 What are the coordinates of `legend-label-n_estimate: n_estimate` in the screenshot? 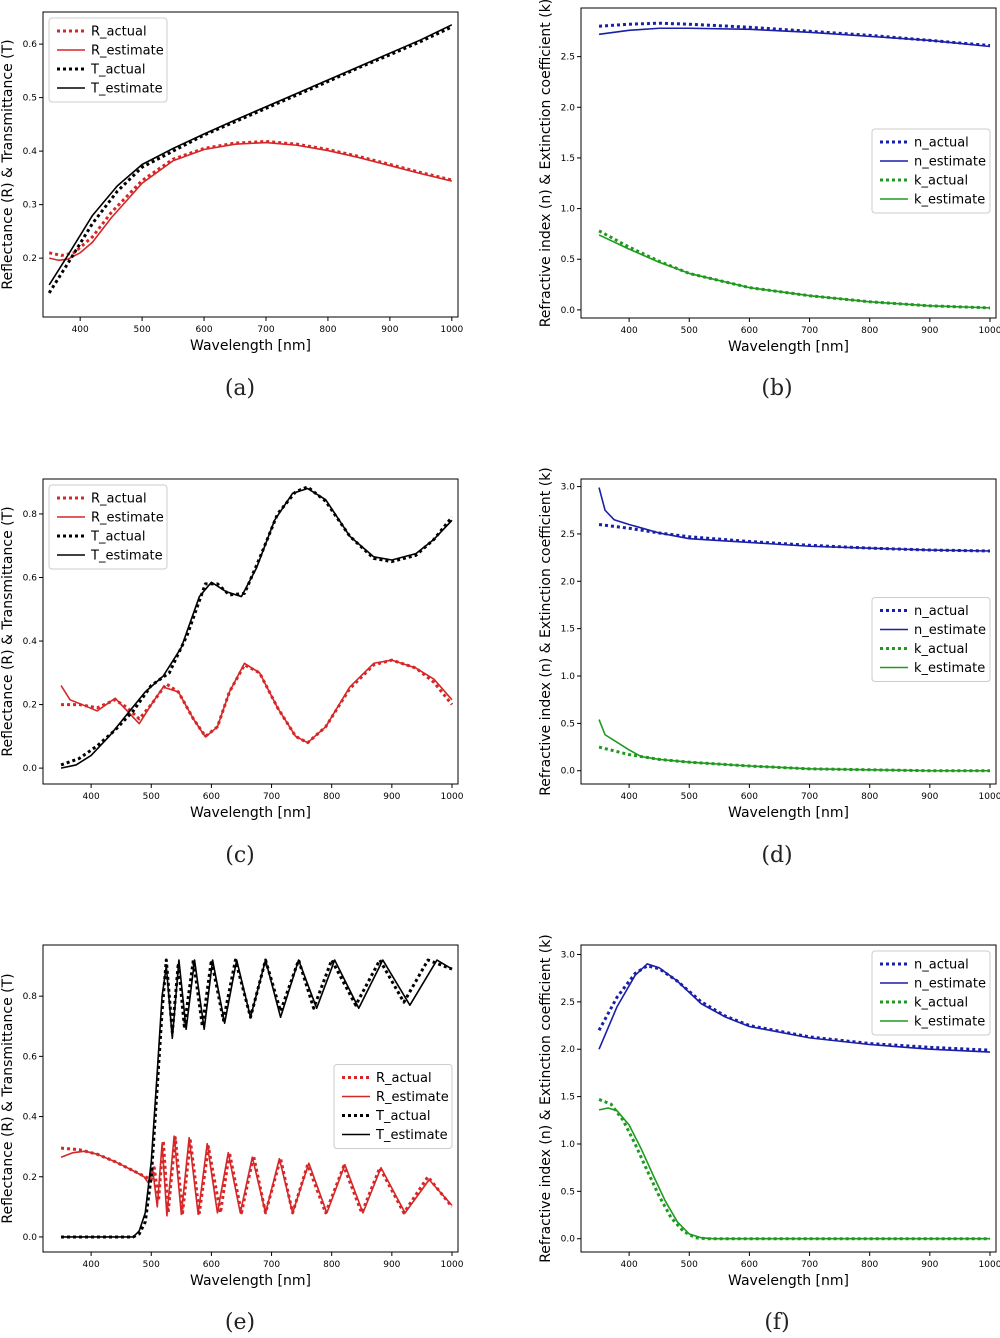 It's located at (950, 630).